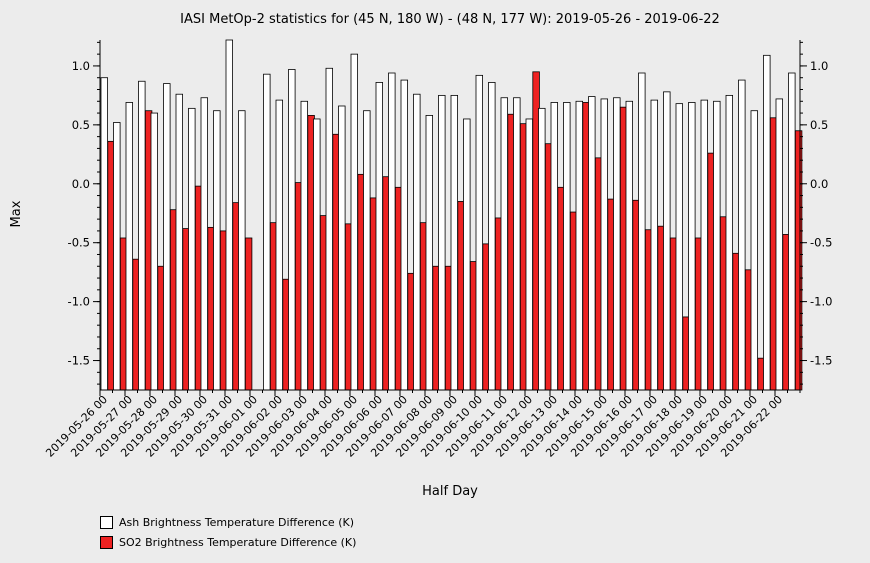 This screenshot has width=870, height=563. I want to click on y-axis-label: Max, so click(16, 213).